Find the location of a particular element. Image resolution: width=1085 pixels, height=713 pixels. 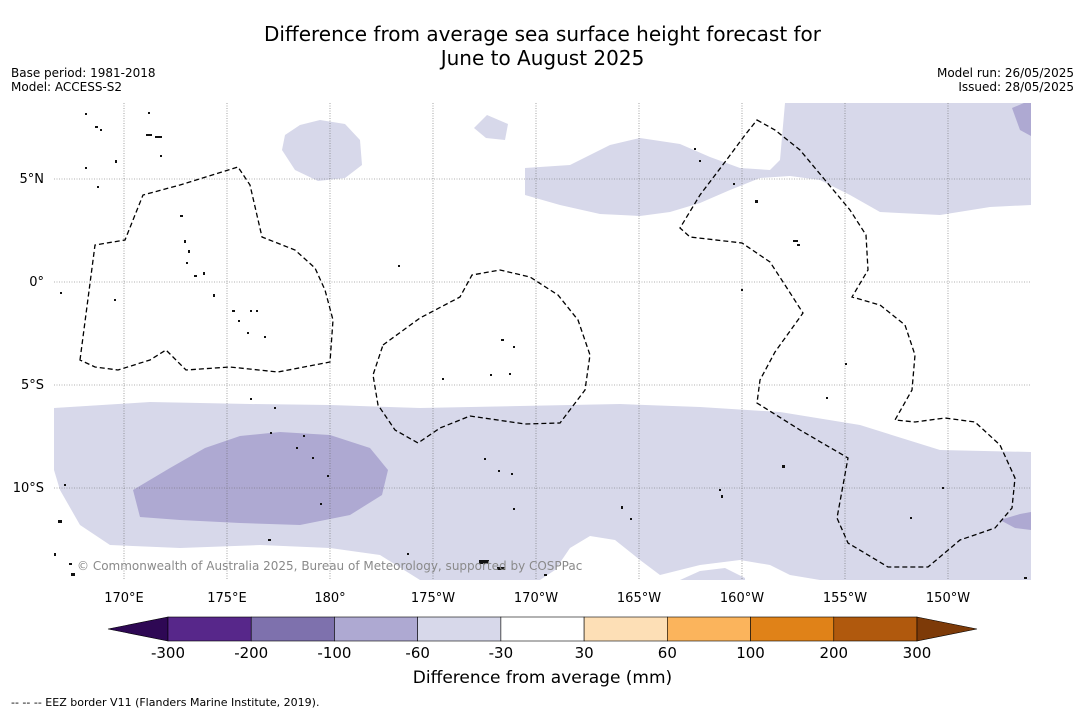

colorbar-extend-high is located at coordinates (947, 629).